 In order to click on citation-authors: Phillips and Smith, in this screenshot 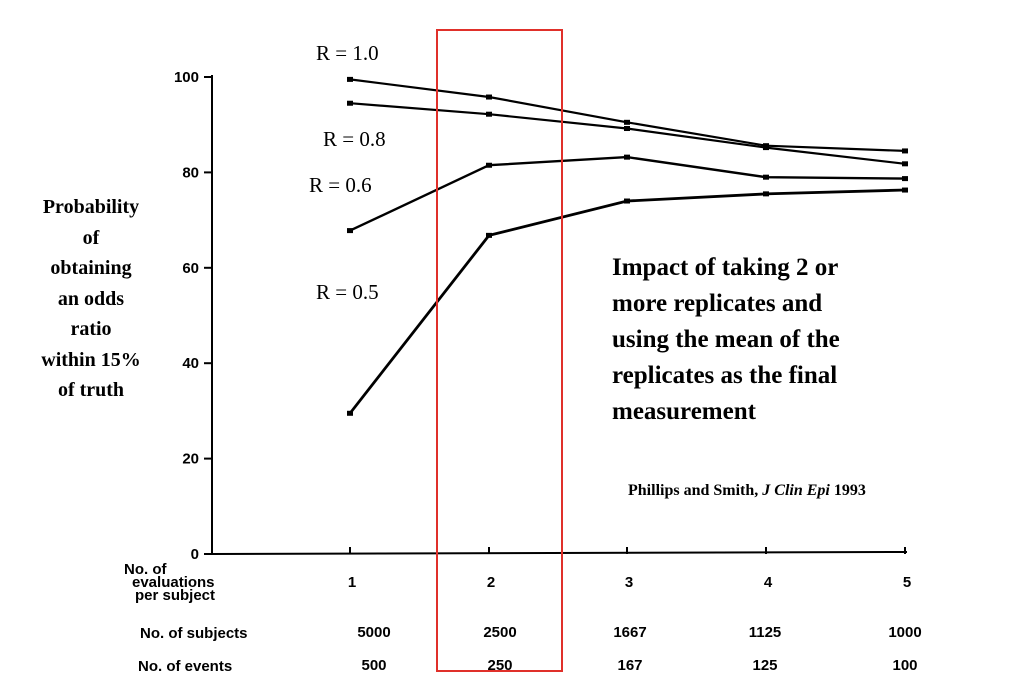, I will do `click(695, 490)`.